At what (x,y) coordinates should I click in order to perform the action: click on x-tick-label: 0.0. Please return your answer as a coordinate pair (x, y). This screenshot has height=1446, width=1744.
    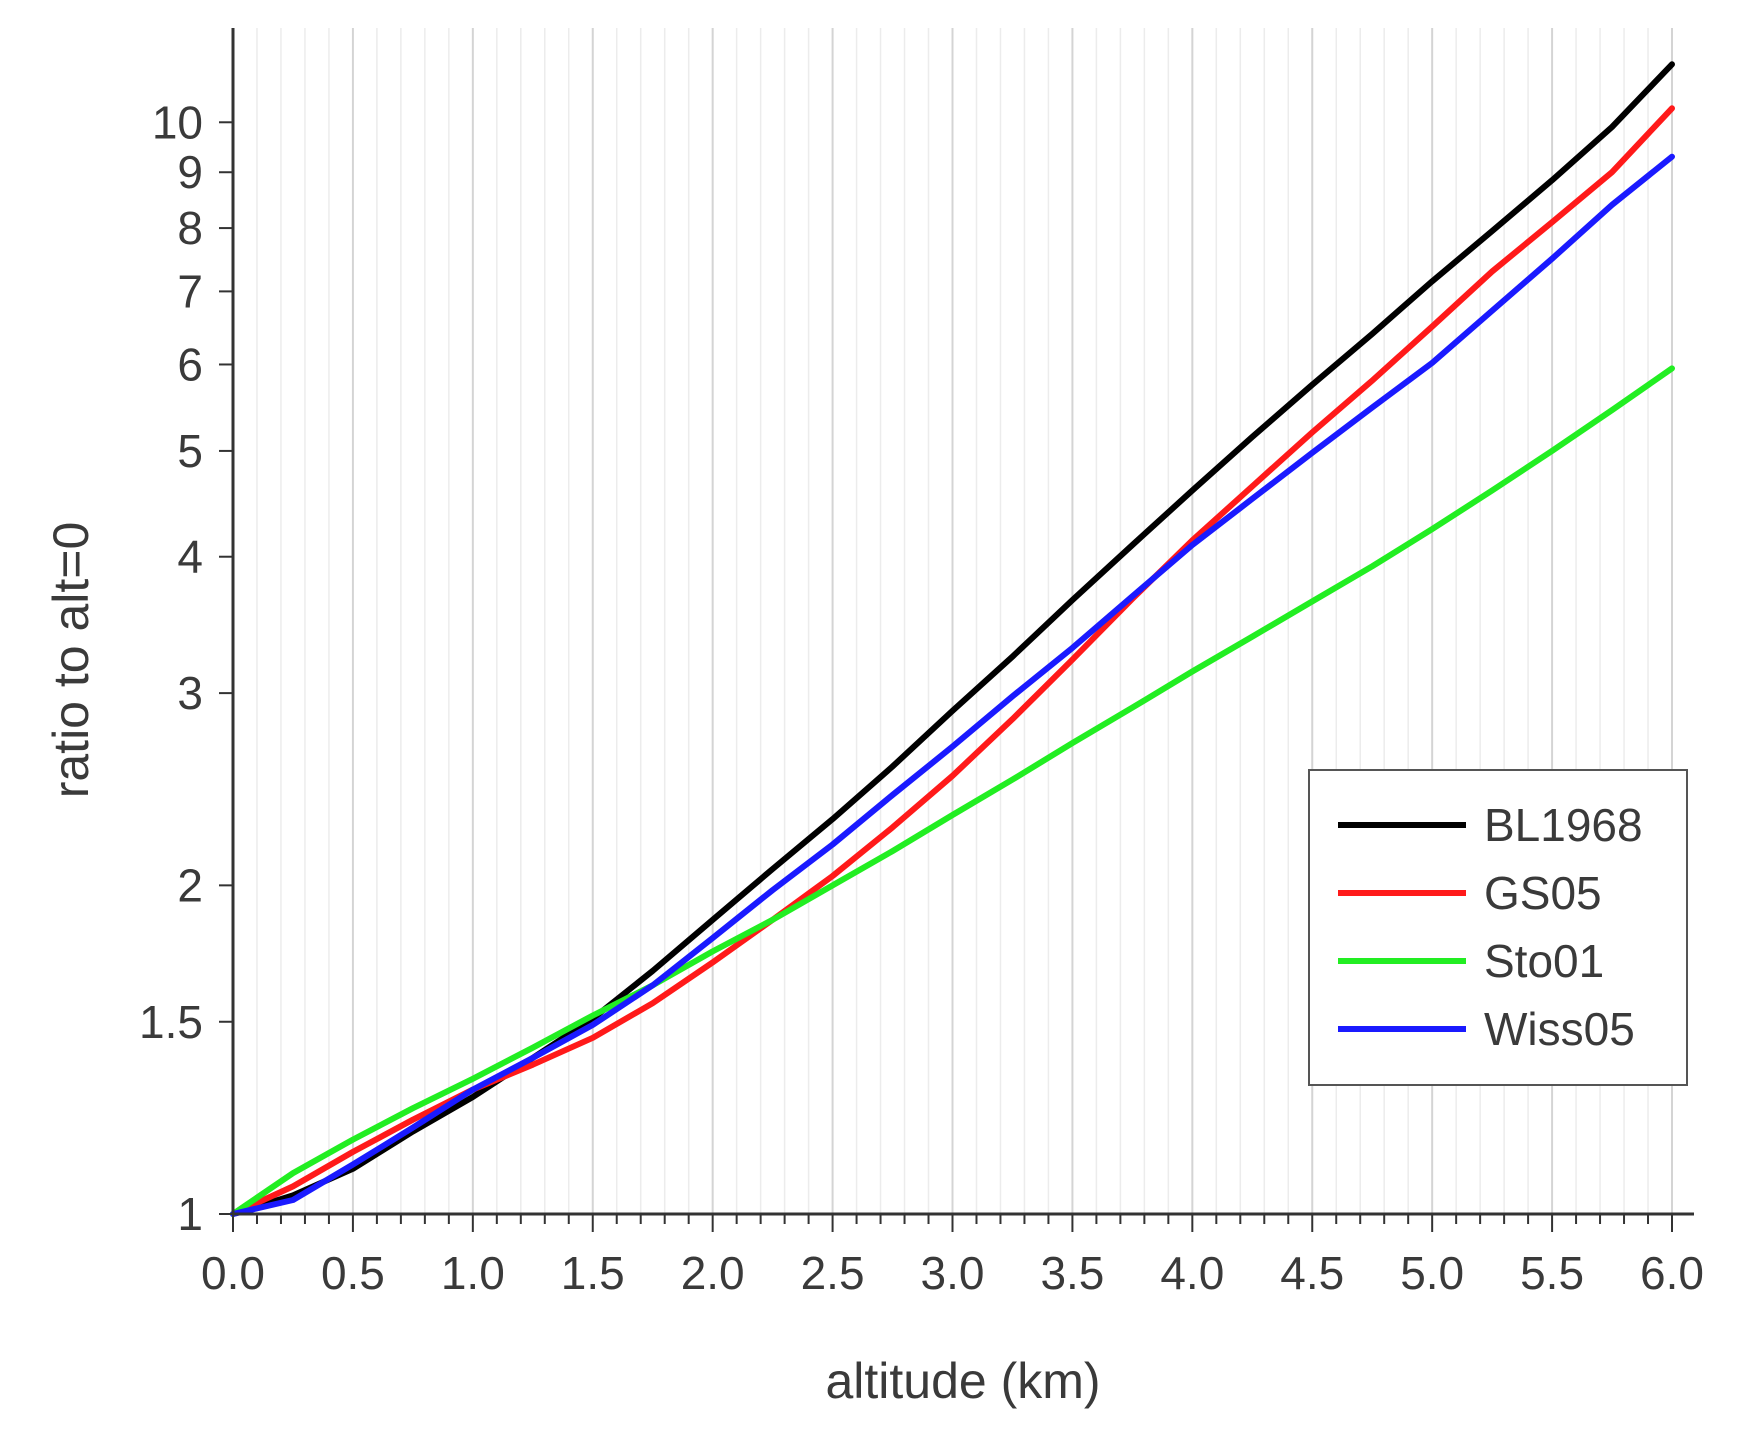
    Looking at the image, I should click on (233, 1273).